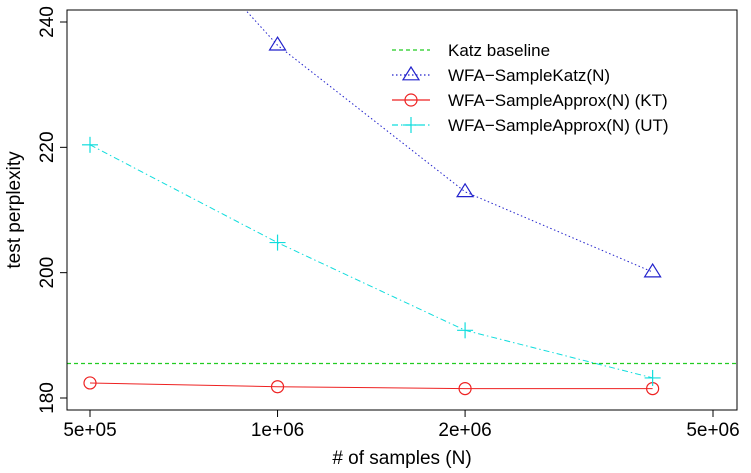  I want to click on y-tick-label: 220, so click(47, 147).